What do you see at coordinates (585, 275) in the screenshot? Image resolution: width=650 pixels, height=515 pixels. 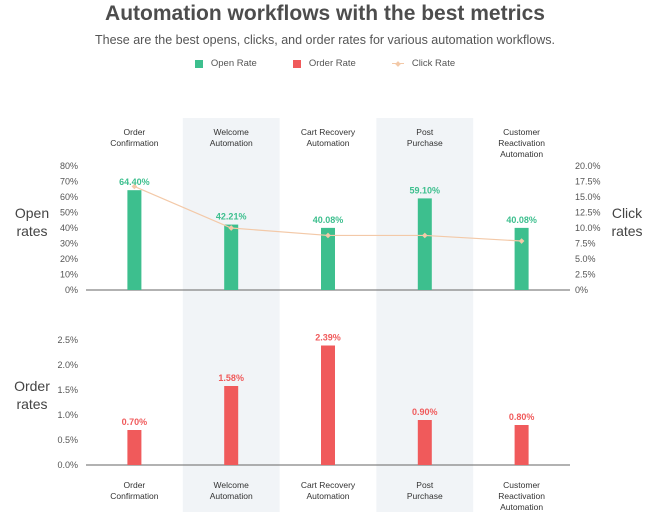 I see `right-tick-label: 2.5%` at bounding box center [585, 275].